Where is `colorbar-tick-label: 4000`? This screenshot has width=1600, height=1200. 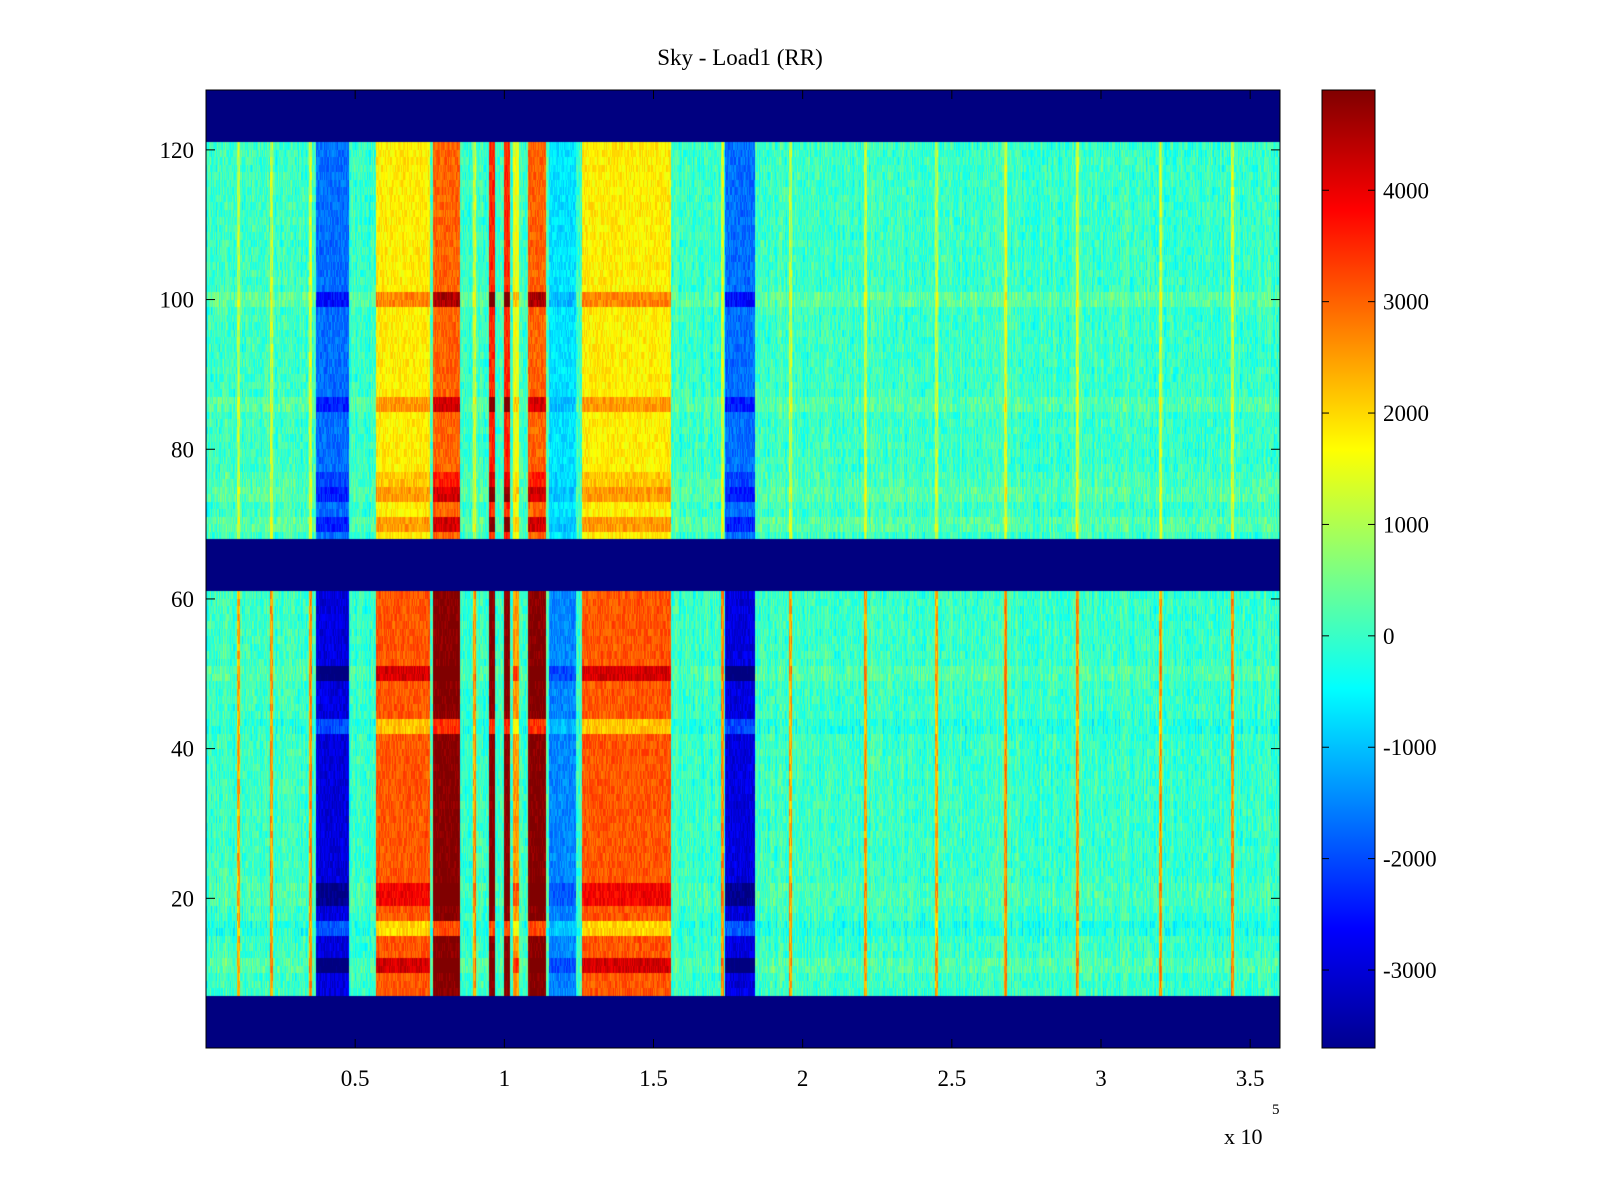 colorbar-tick-label: 4000 is located at coordinates (1406, 190).